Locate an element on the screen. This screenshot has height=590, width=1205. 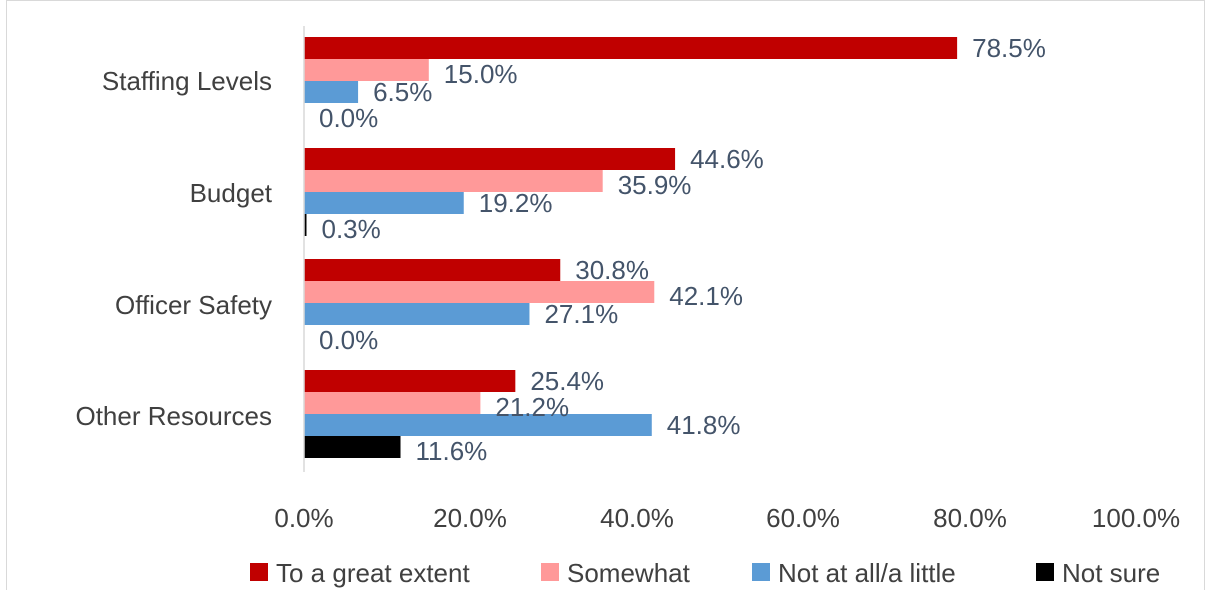
bar-officer-safety-not-at-all-a-little is located at coordinates (417, 314).